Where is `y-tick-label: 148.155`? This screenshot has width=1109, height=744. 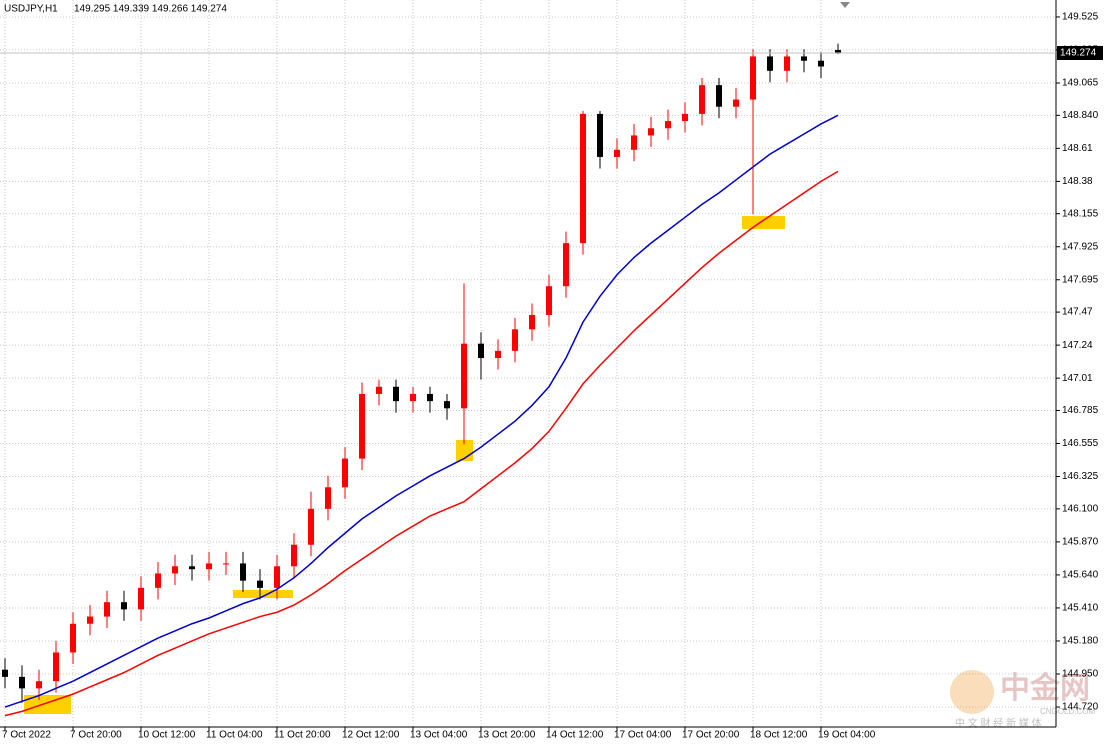 y-tick-label: 148.155 is located at coordinates (1080, 213).